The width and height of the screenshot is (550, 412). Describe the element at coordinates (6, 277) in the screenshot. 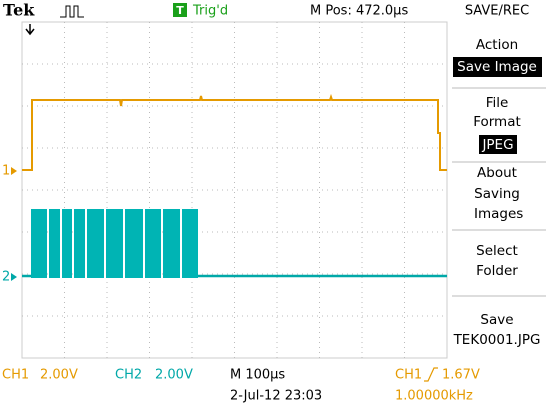

I see `ch2-marker: 2` at that location.